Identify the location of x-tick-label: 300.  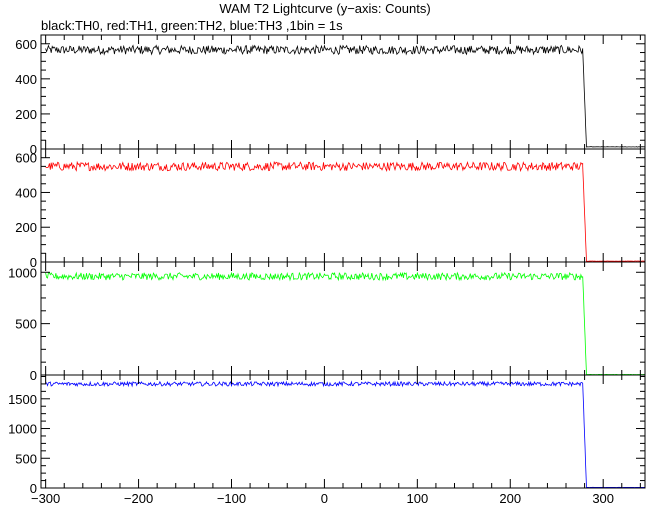
(603, 498).